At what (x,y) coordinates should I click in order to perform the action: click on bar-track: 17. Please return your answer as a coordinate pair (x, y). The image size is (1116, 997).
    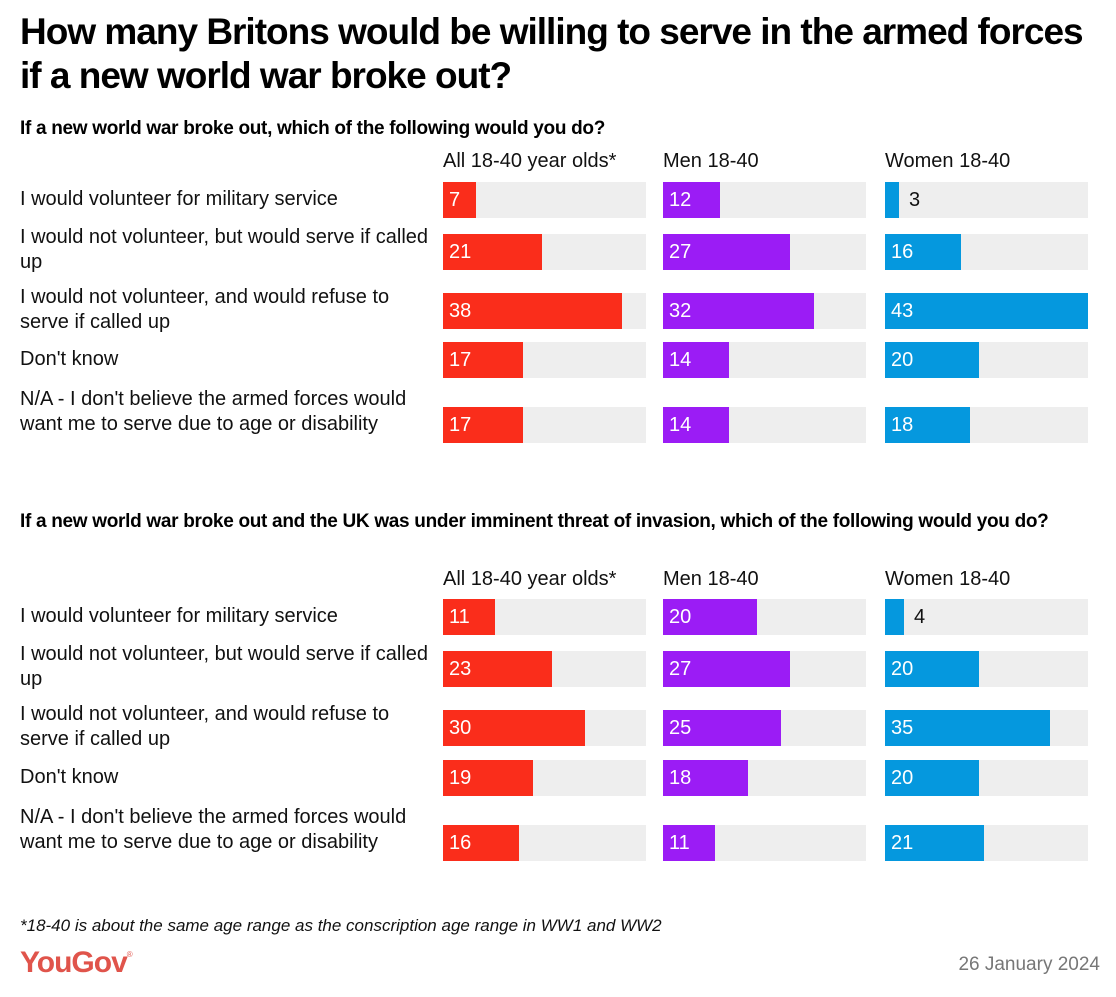
    Looking at the image, I should click on (544, 360).